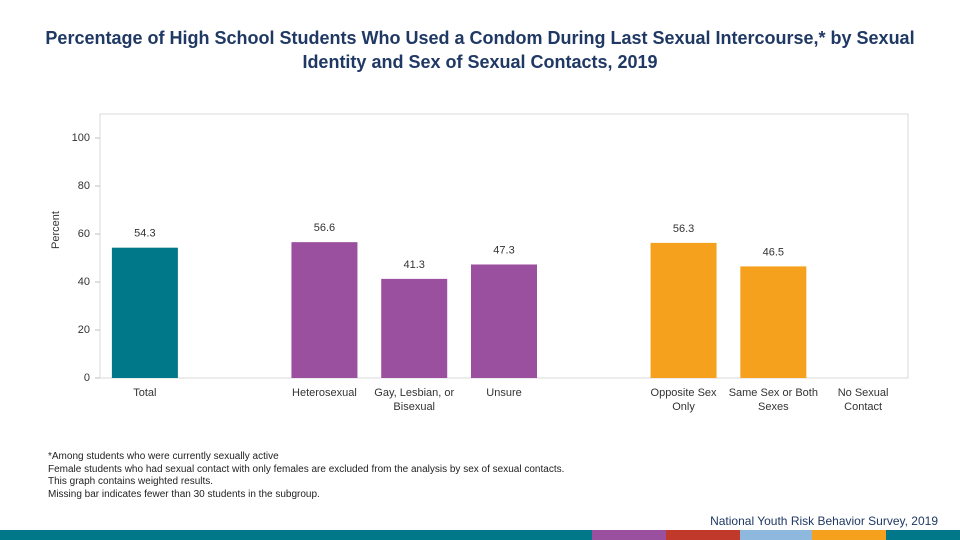 The width and height of the screenshot is (960, 540). I want to click on x-tick-label: No Sexual Contact, so click(863, 400).